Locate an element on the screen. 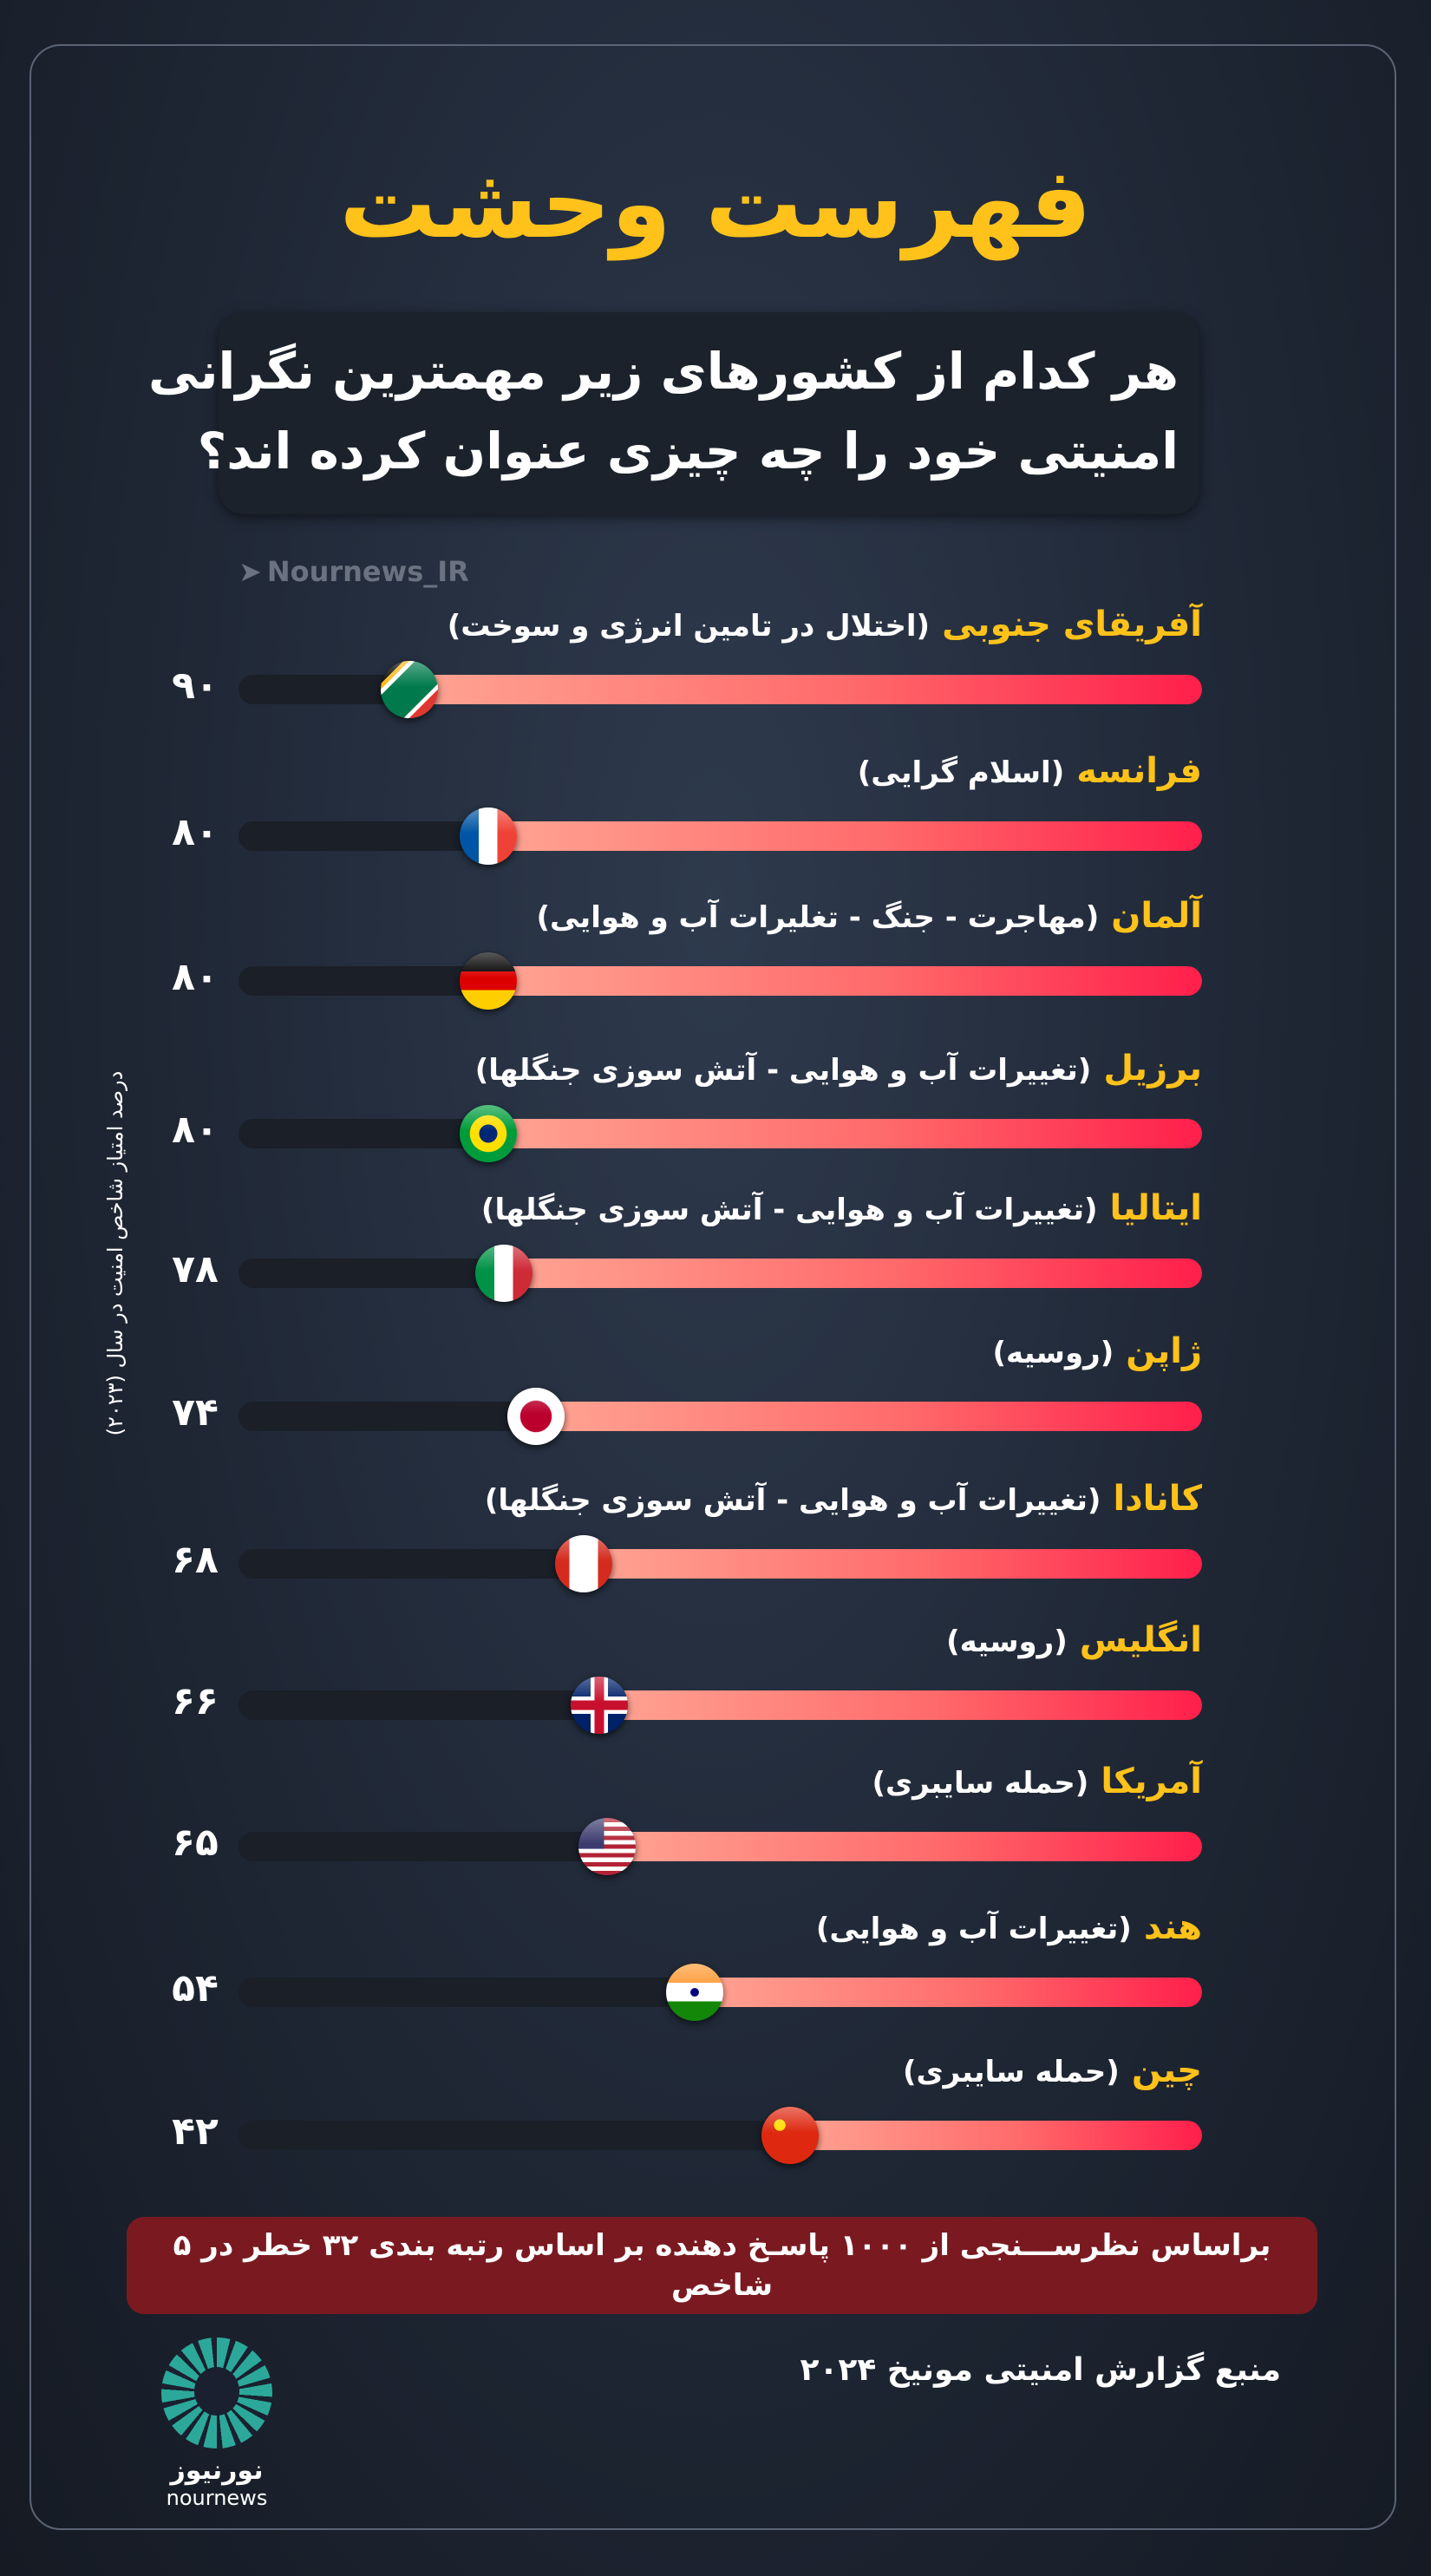  country-name: چین is located at coordinates (1166, 2070).